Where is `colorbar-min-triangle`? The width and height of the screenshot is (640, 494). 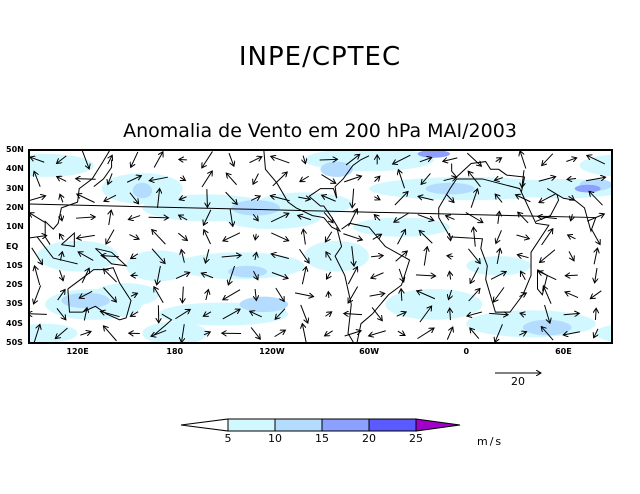
colorbar-min-triangle is located at coordinates (204, 425).